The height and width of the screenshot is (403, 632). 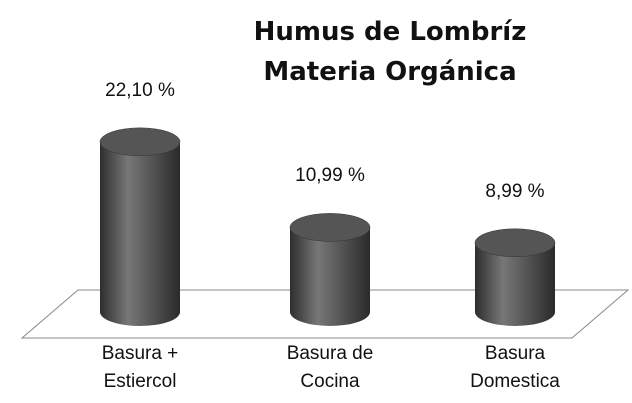 What do you see at coordinates (140, 226) in the screenshot?
I see `bar` at bounding box center [140, 226].